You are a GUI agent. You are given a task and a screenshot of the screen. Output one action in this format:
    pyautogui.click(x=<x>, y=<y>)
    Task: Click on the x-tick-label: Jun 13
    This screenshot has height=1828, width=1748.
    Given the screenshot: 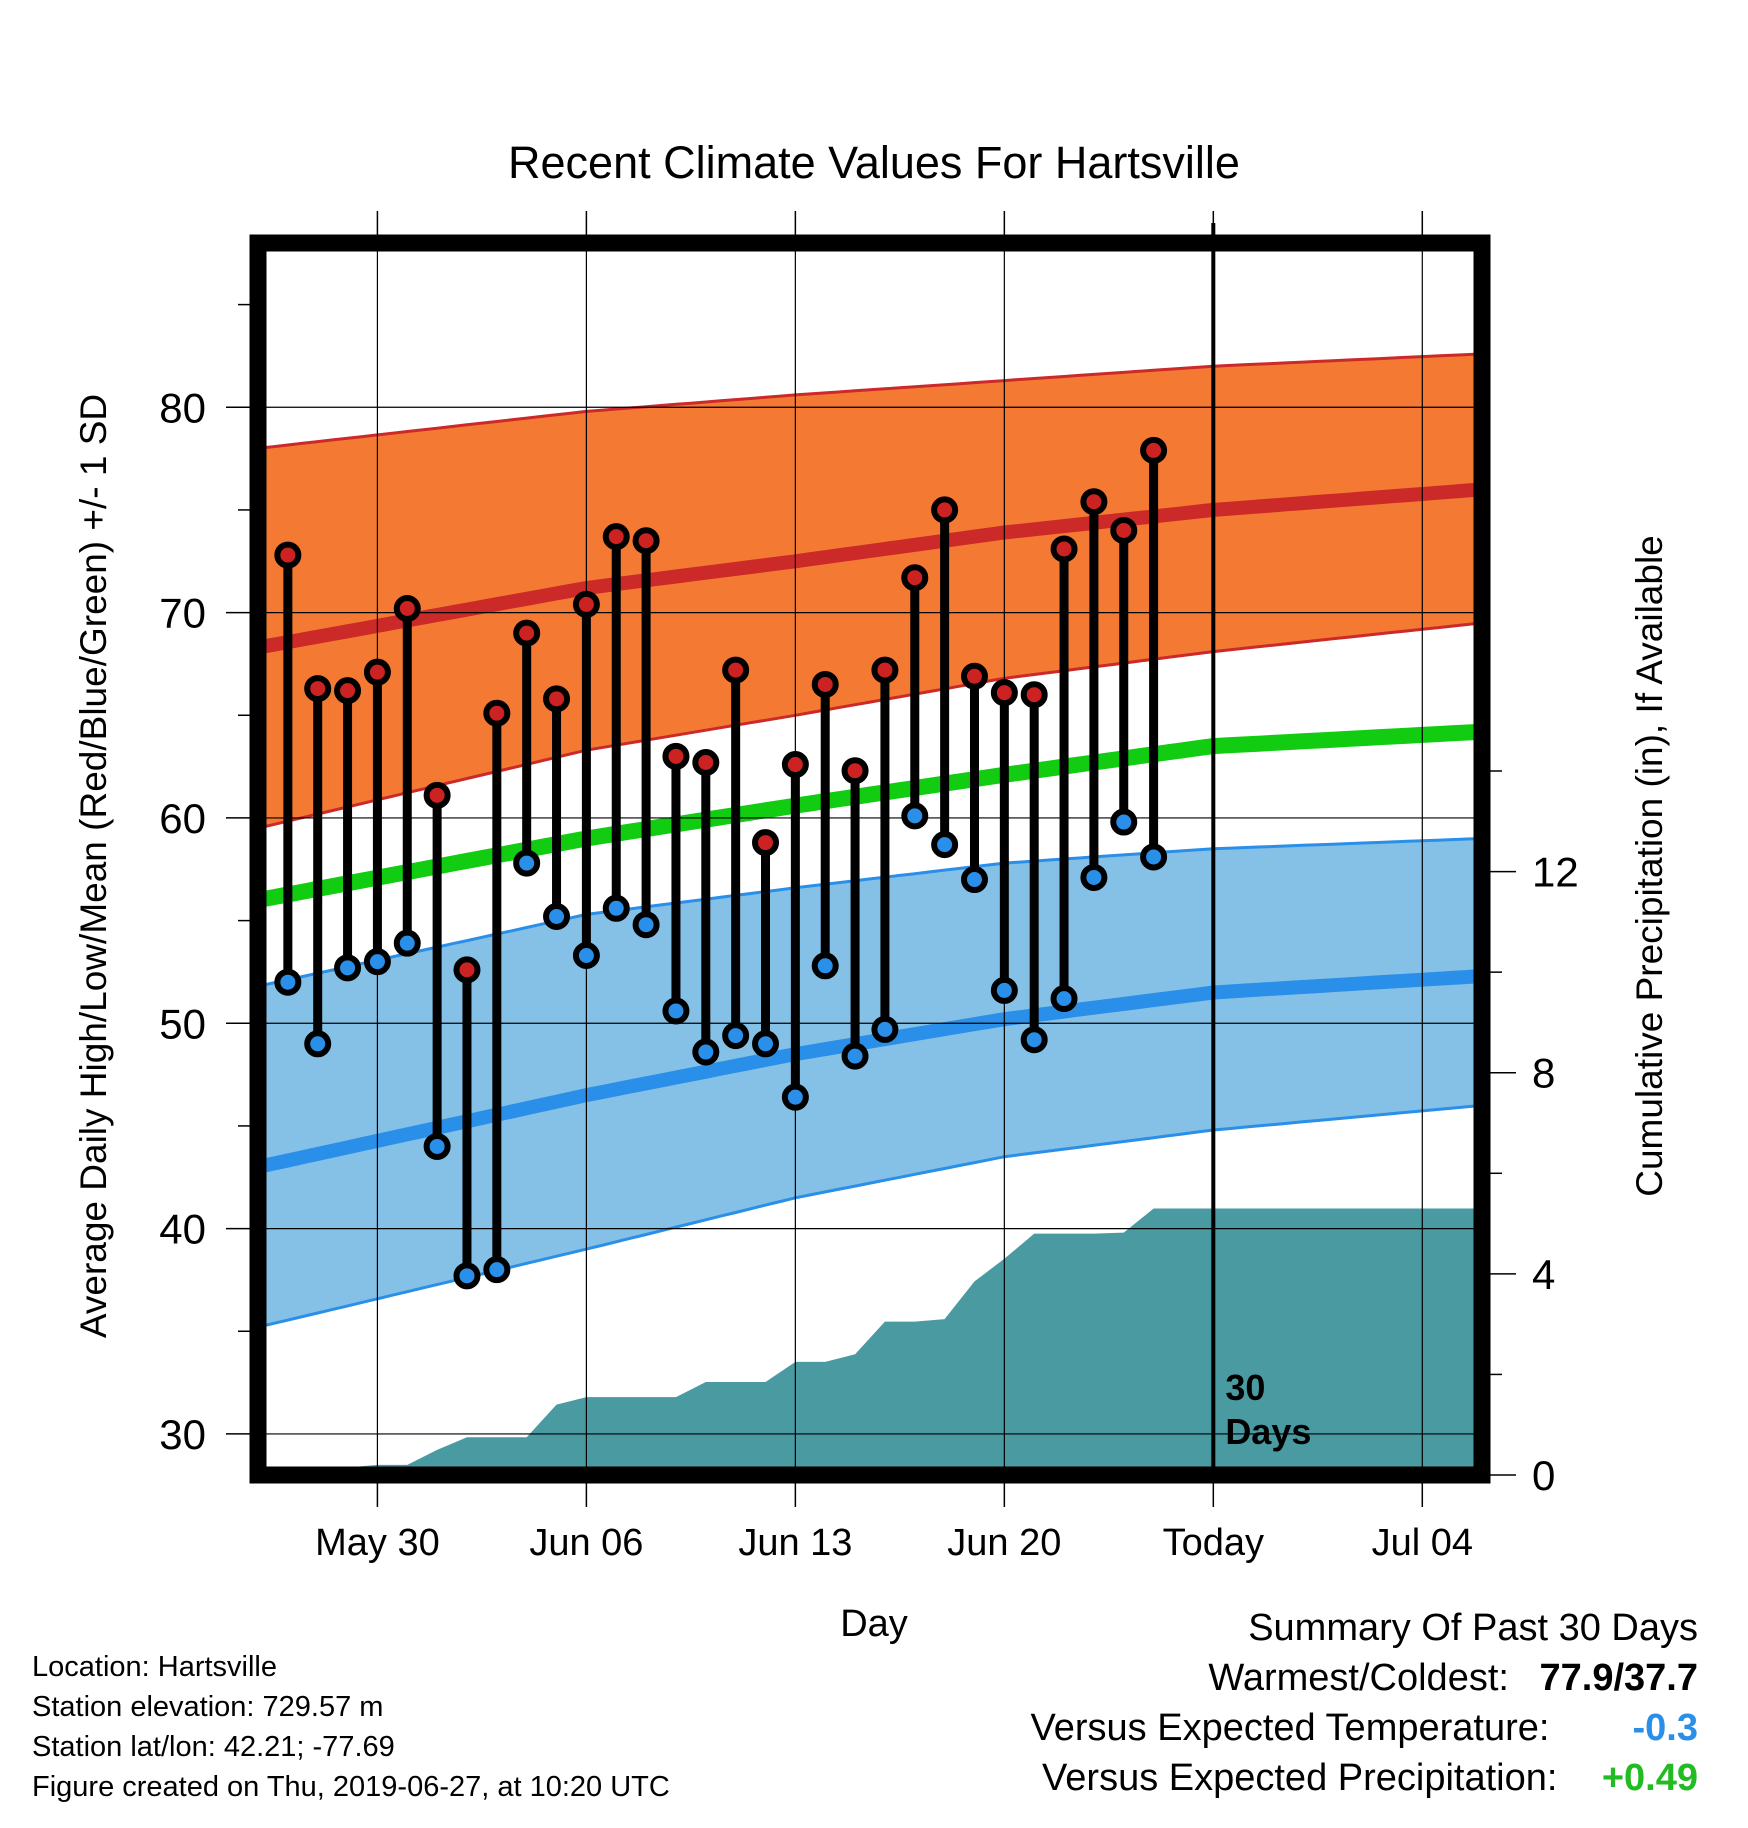 What is the action you would take?
    pyautogui.click(x=795, y=1543)
    